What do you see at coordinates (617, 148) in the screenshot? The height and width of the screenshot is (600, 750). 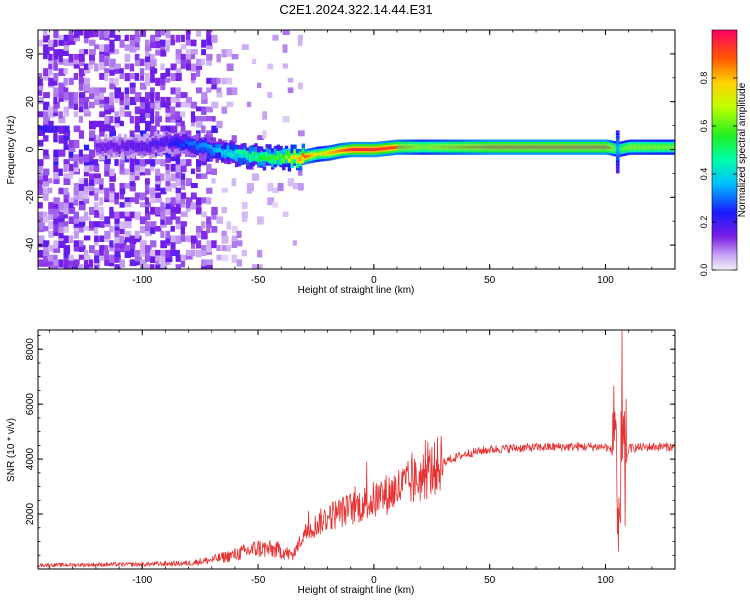 I see `spectrogram-streak-cell` at bounding box center [617, 148].